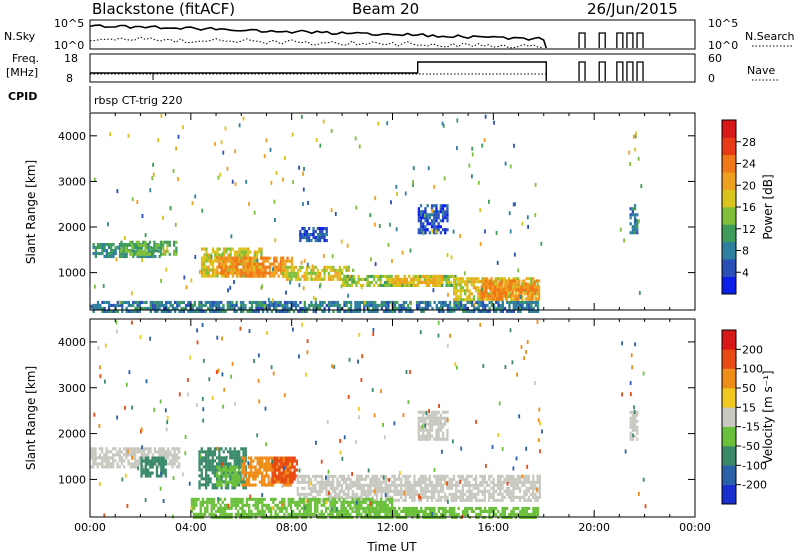 The image size is (800, 554). Describe the element at coordinates (399, 34) in the screenshot. I see `nsky-panel: N.Sky 10^5 10^0 10^5 10^0 N.Search` at that location.